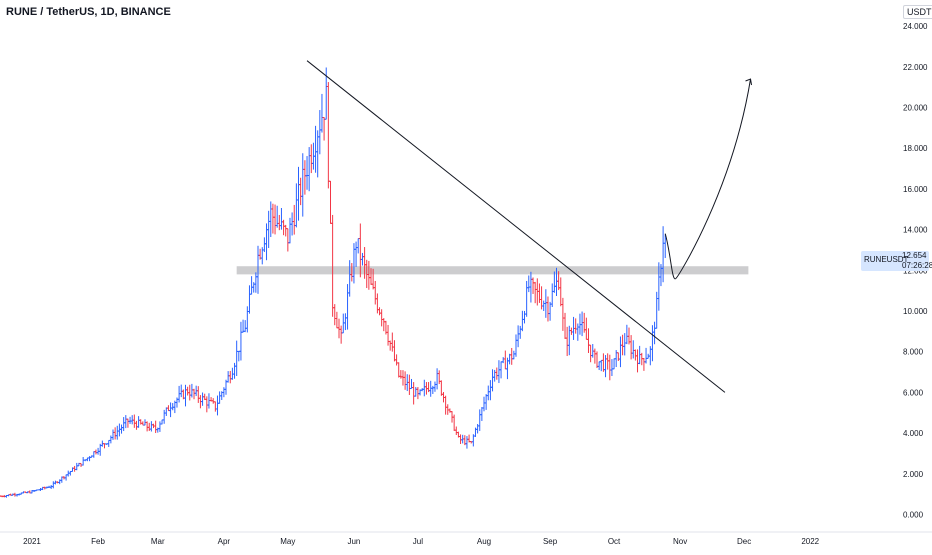 This screenshot has width=932, height=555. I want to click on currency-badge: USDT, so click(917, 12).